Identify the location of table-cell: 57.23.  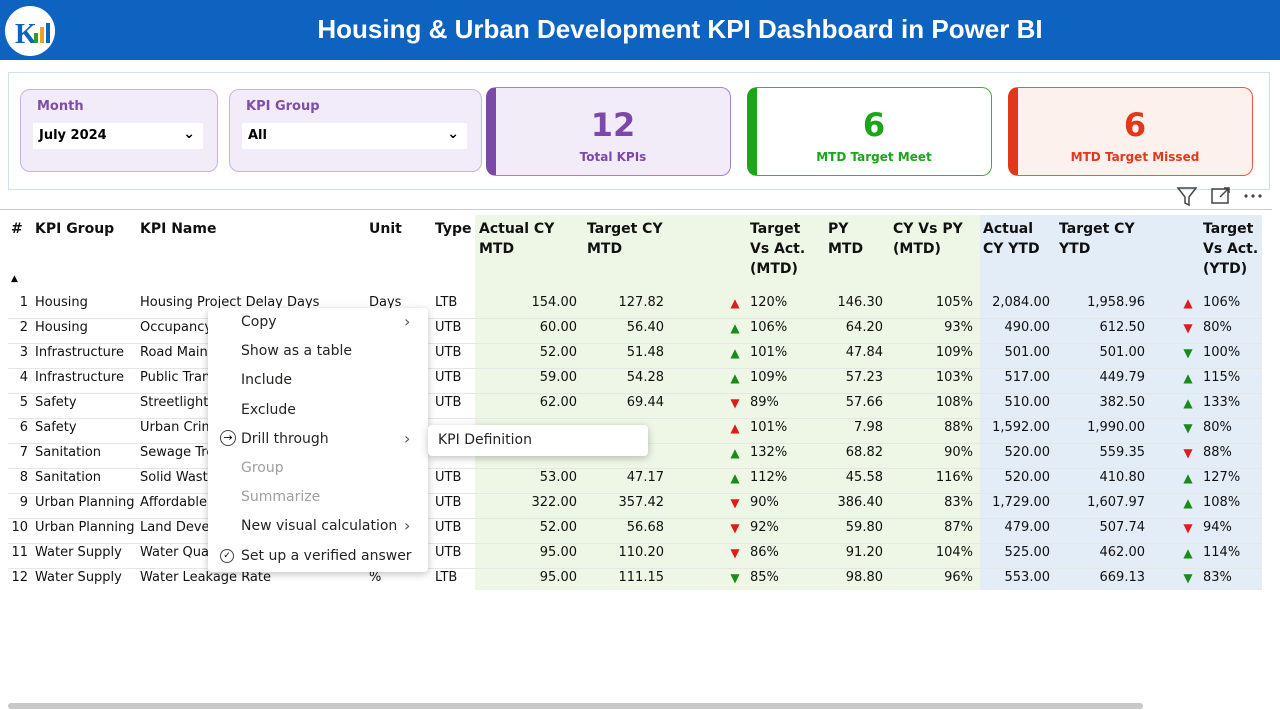
(864, 377).